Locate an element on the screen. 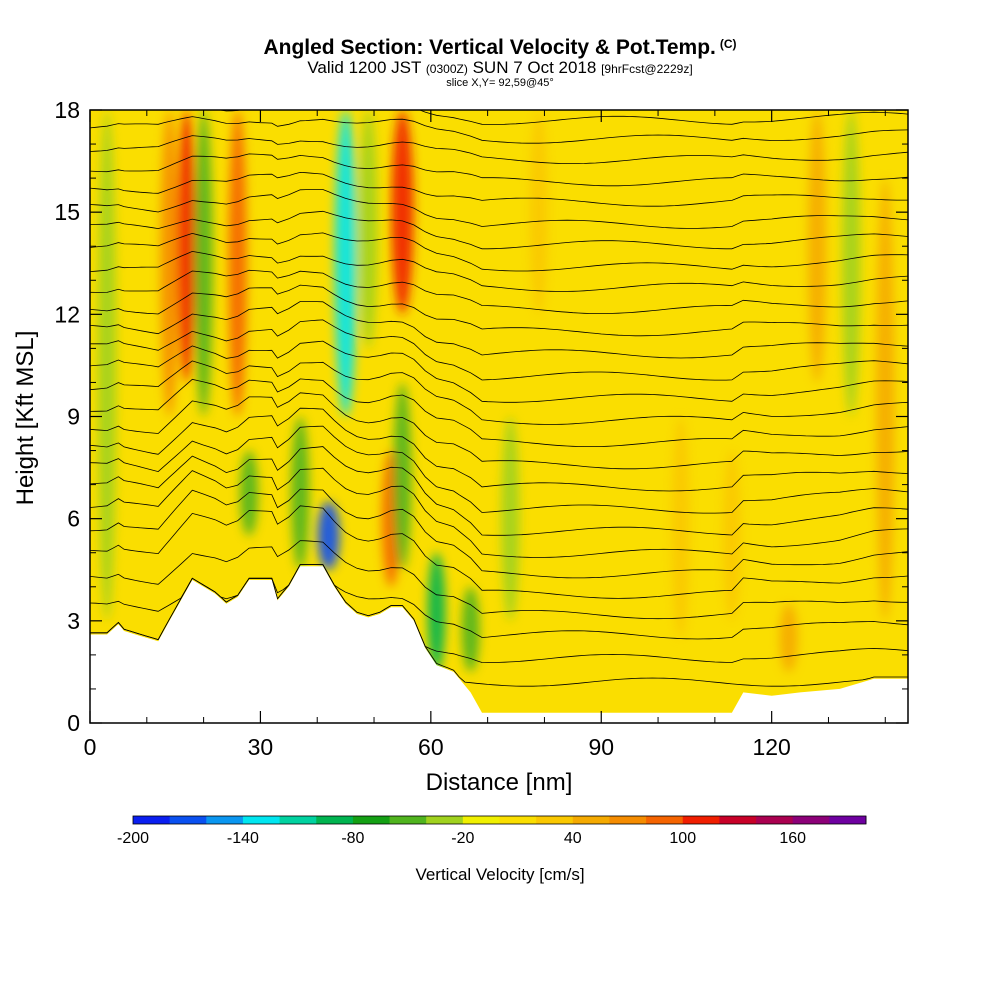 Image resolution: width=1000 pixels, height=1000 pixels. colorbar-label-5: 100 is located at coordinates (682, 838).